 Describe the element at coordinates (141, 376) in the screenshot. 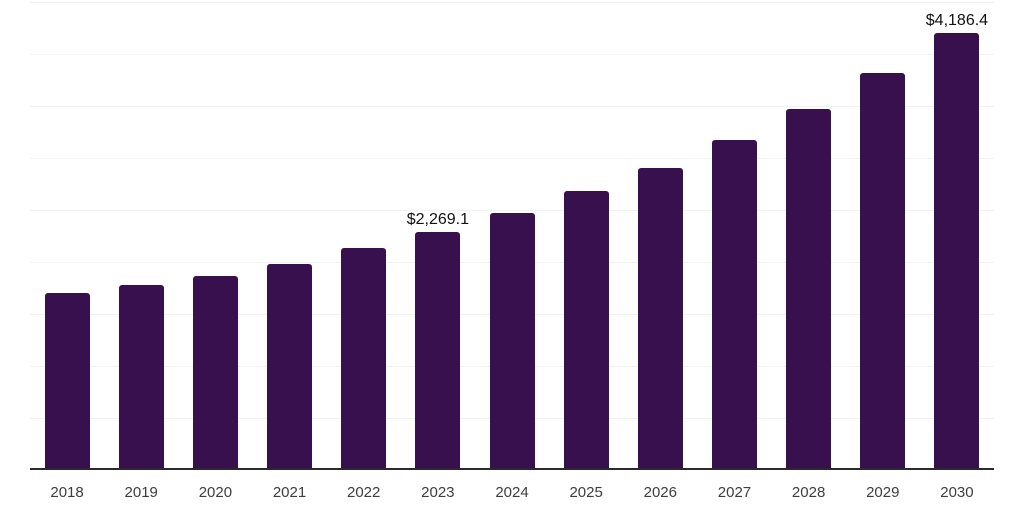

I see `bar-2019` at that location.